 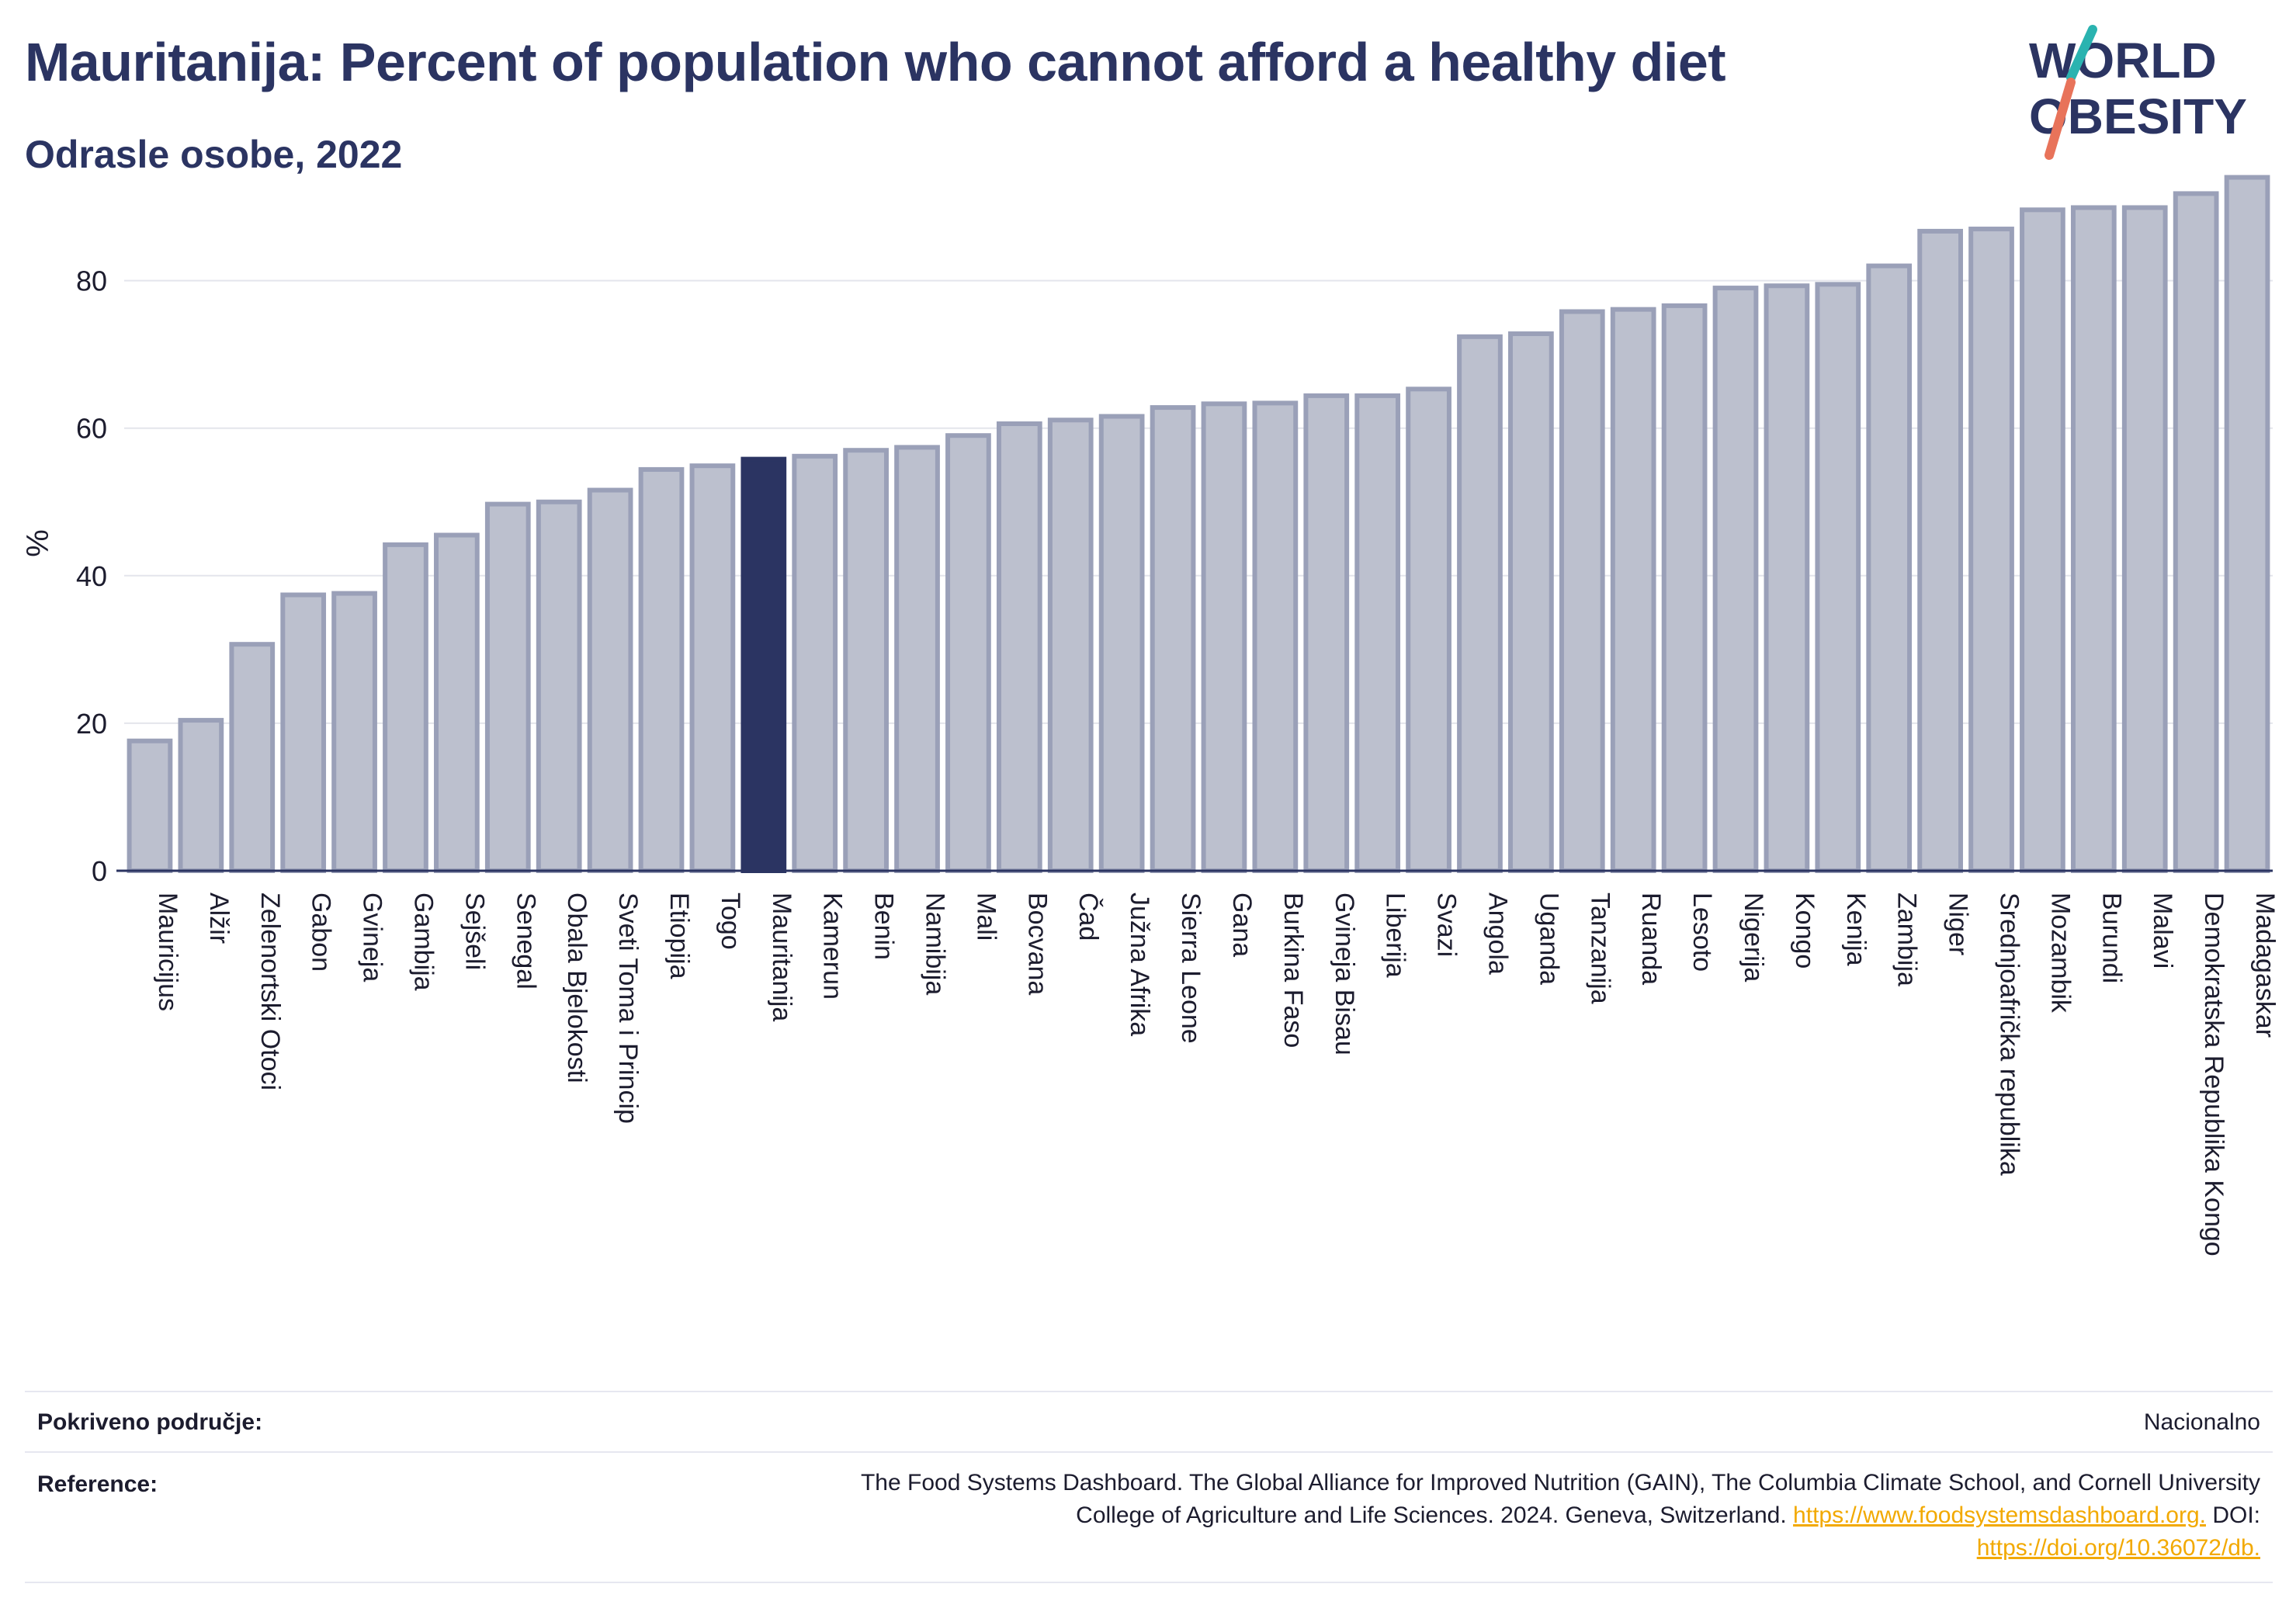 I want to click on x-tick-label: Zelenortski Otoci, so click(x=270, y=991).